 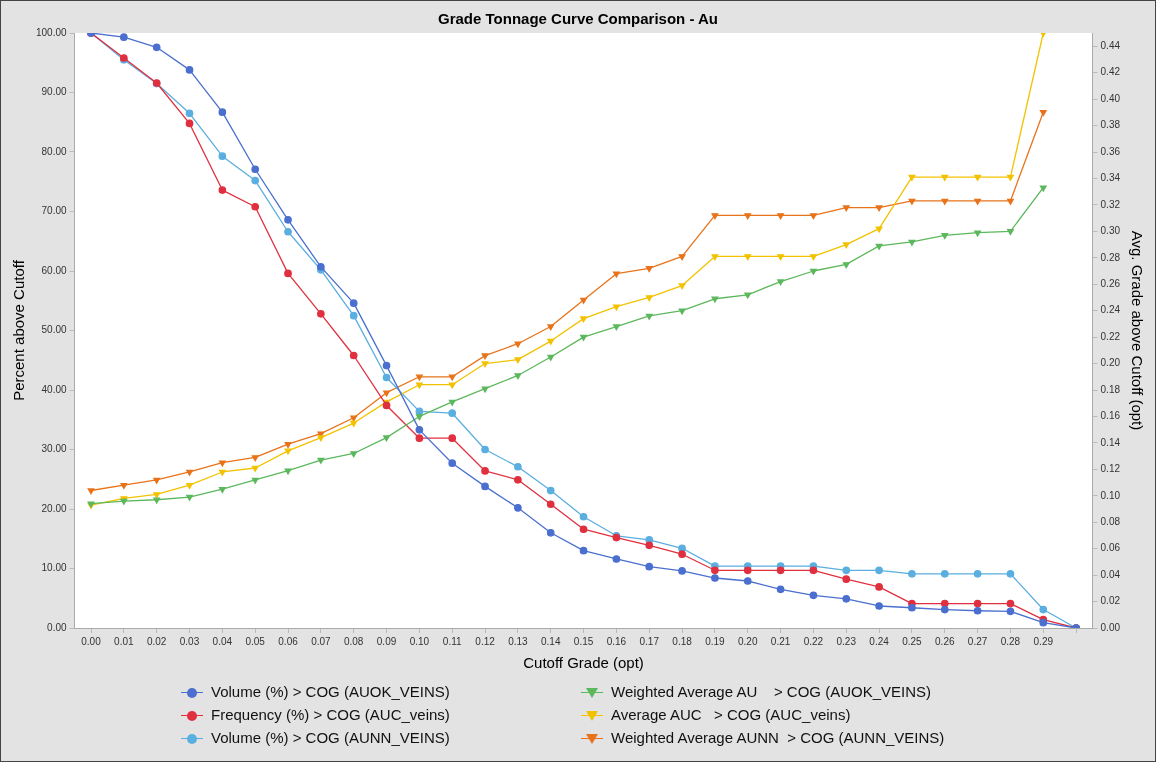 What do you see at coordinates (1110, 389) in the screenshot?
I see `y2-tick-label: 0.18` at bounding box center [1110, 389].